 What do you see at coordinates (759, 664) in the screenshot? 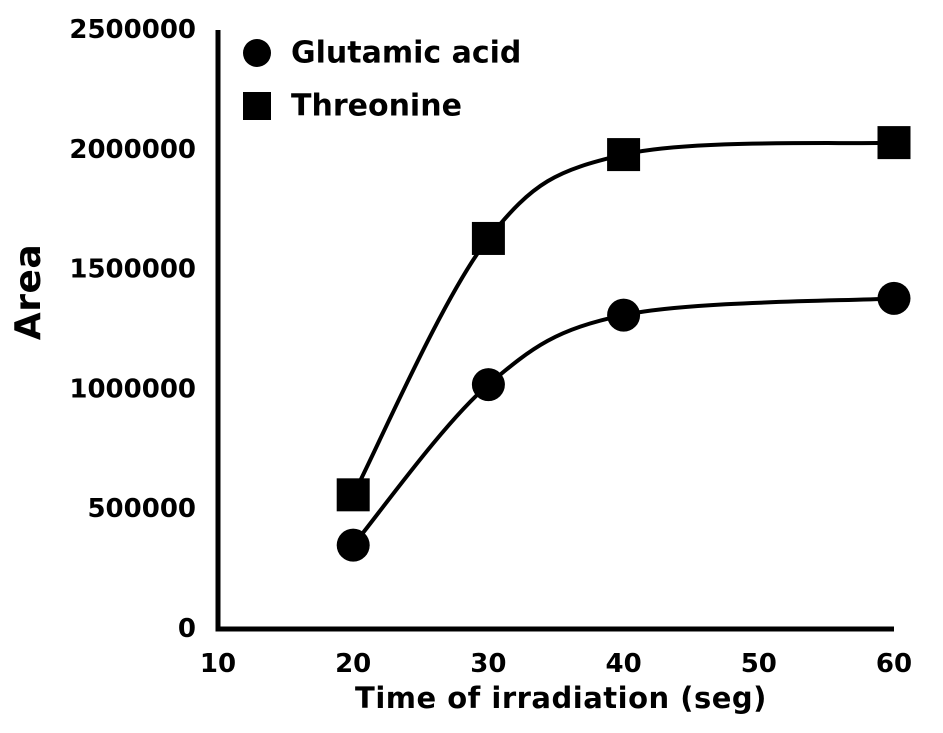
I see `x-tick-label: 50` at bounding box center [759, 664].